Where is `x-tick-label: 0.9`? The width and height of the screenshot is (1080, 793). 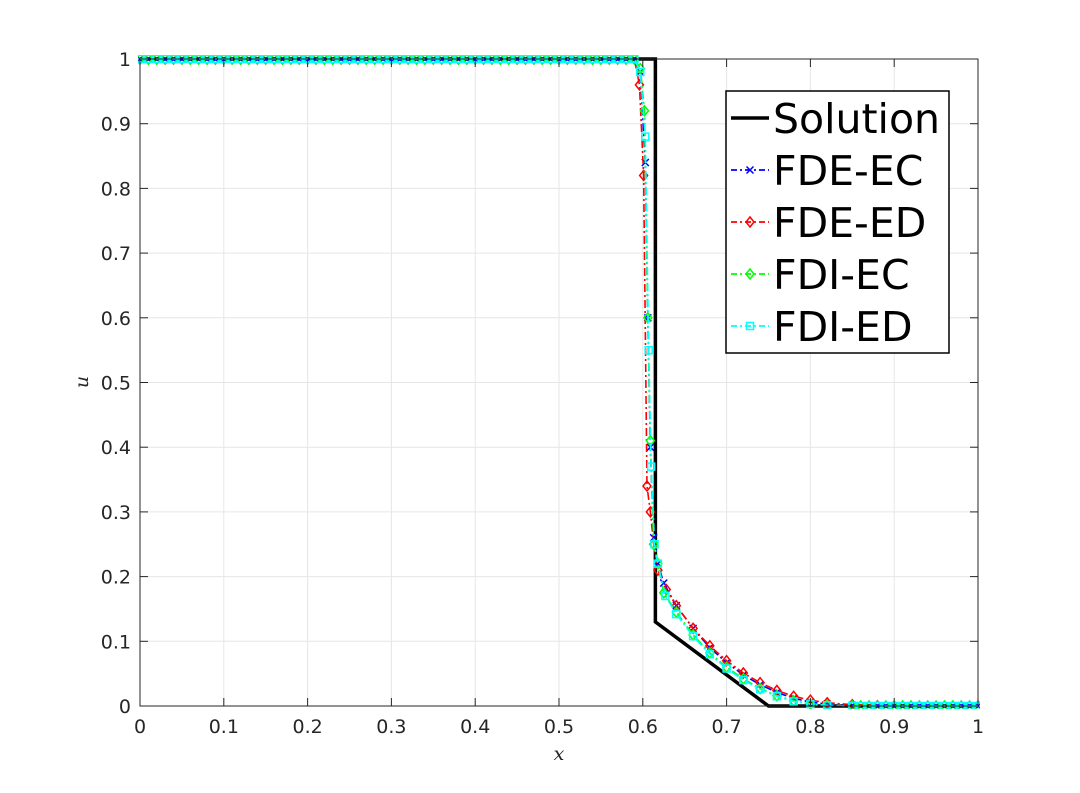
x-tick-label: 0.9 is located at coordinates (894, 727).